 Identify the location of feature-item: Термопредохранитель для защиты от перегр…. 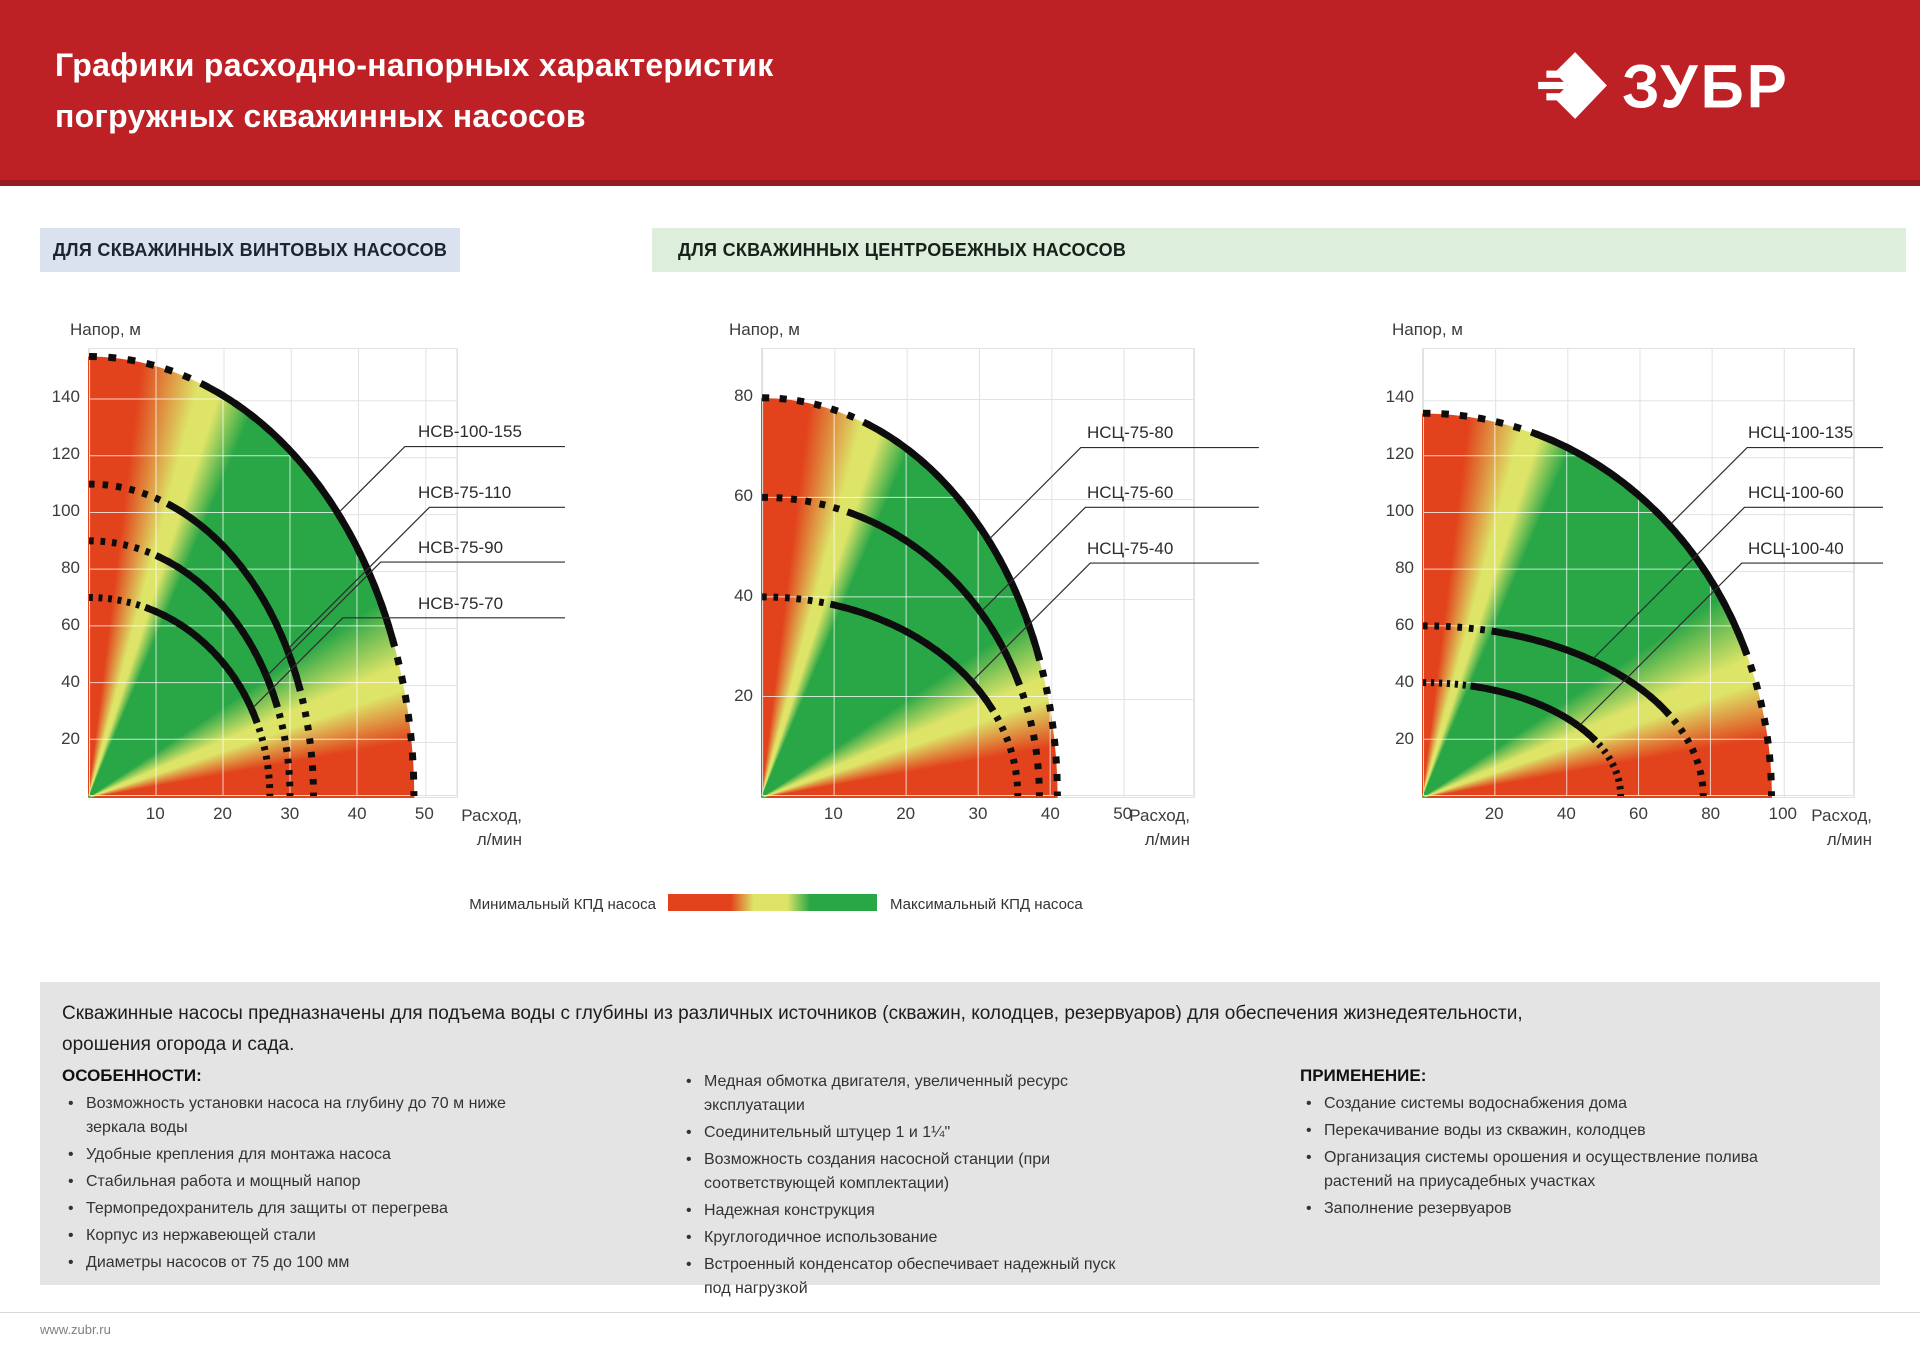
(287, 1209).